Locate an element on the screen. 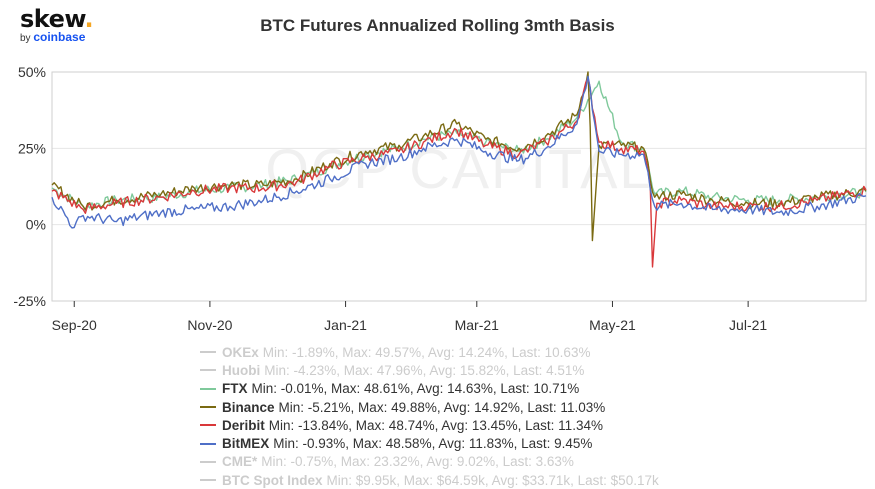  legend-series-name: Deribit is located at coordinates (243, 425).